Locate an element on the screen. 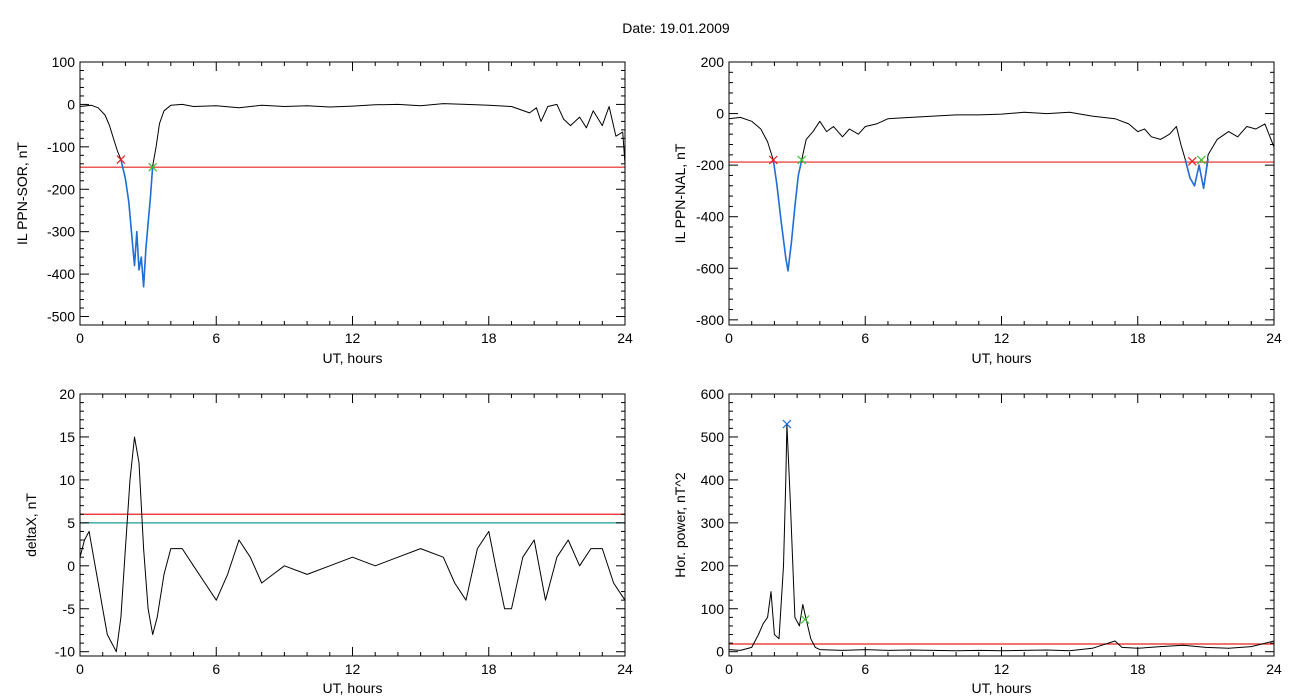 The image size is (1300, 700). y-tick-label: 500 is located at coordinates (713, 437).